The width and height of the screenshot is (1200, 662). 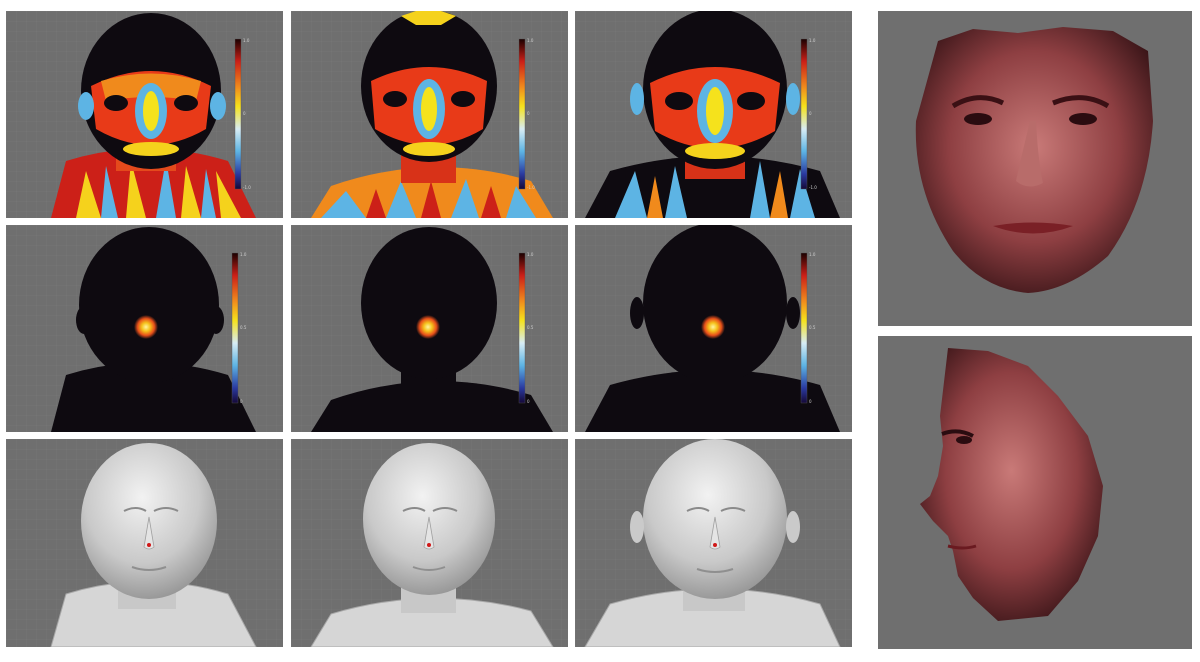 I want to click on curvature-heatmap-image-3: 1.0 0 -1.0, so click(x=713, y=114).